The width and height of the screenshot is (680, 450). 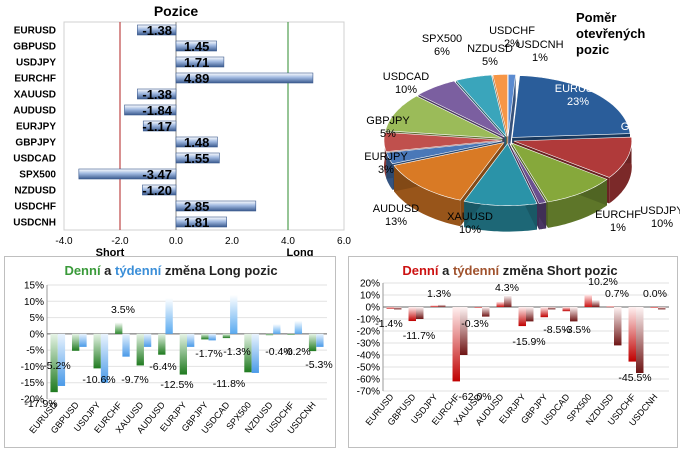 I want to click on value-label: -3.47, so click(x=157, y=174).